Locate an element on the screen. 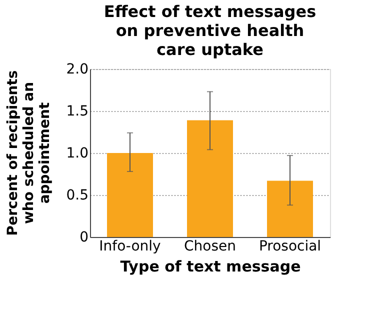 This screenshot has height=328, width=370. y-axis-title: Percent of recipients who scheduled an appointment is located at coordinates (29, 153).